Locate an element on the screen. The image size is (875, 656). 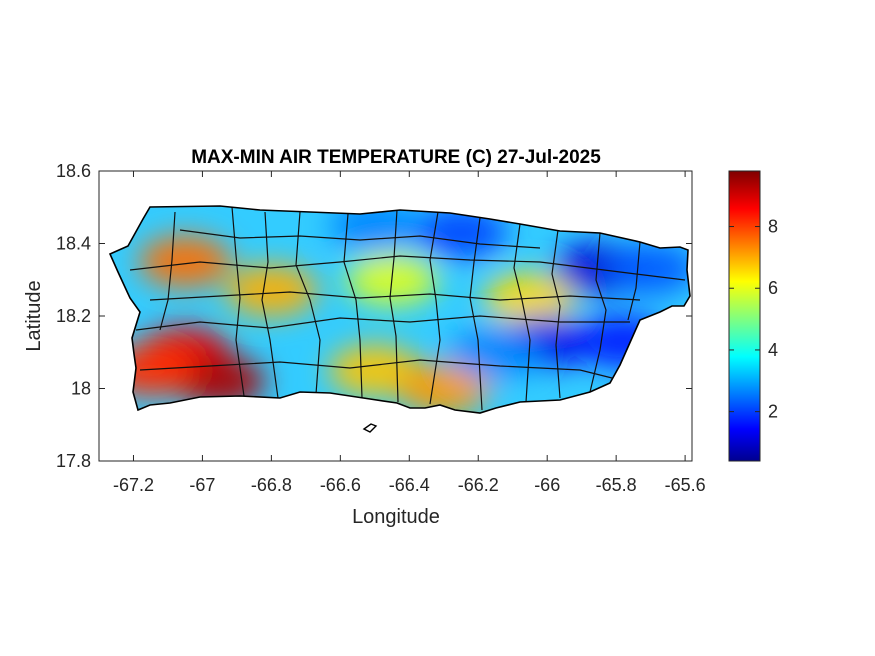
x-tick-label: -66.8 is located at coordinates (271, 485).